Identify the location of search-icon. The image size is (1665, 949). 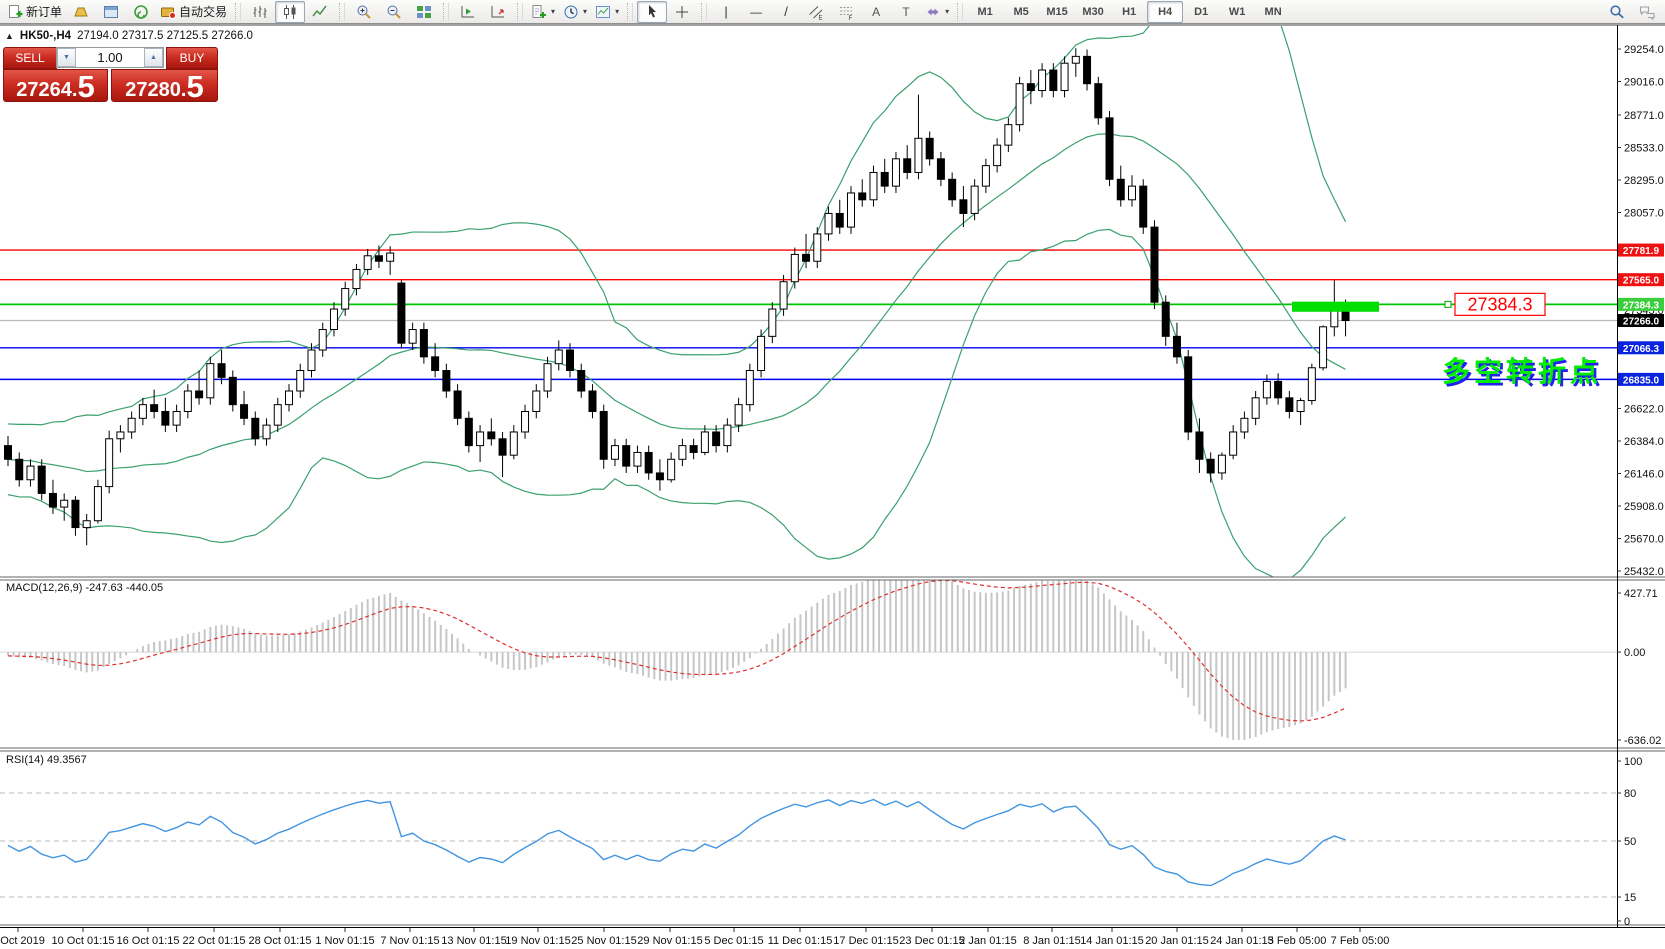
(1617, 12).